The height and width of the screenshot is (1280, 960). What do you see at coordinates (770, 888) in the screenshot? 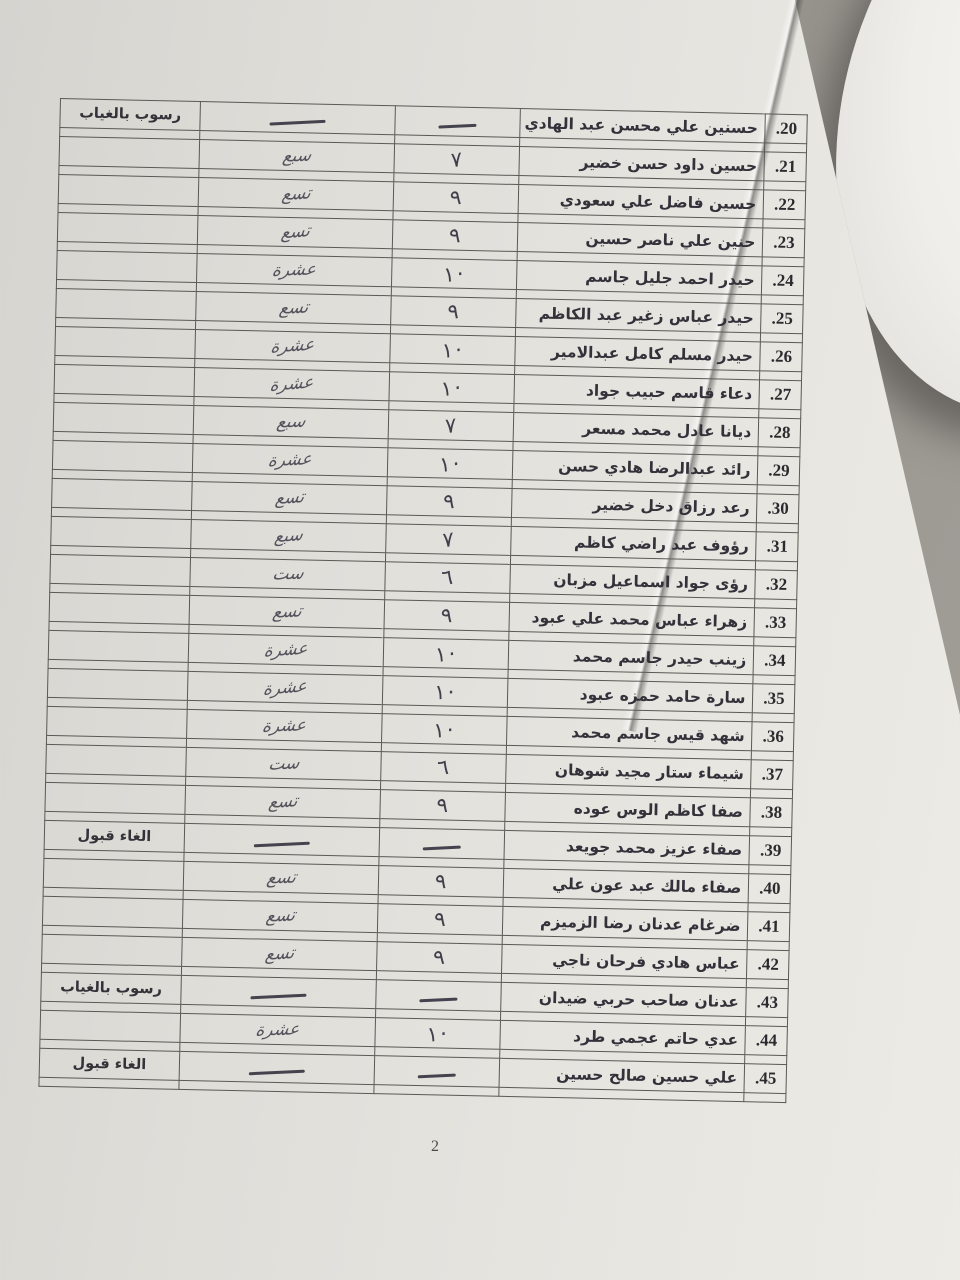
I see `row-number-cell: 40.` at bounding box center [770, 888].